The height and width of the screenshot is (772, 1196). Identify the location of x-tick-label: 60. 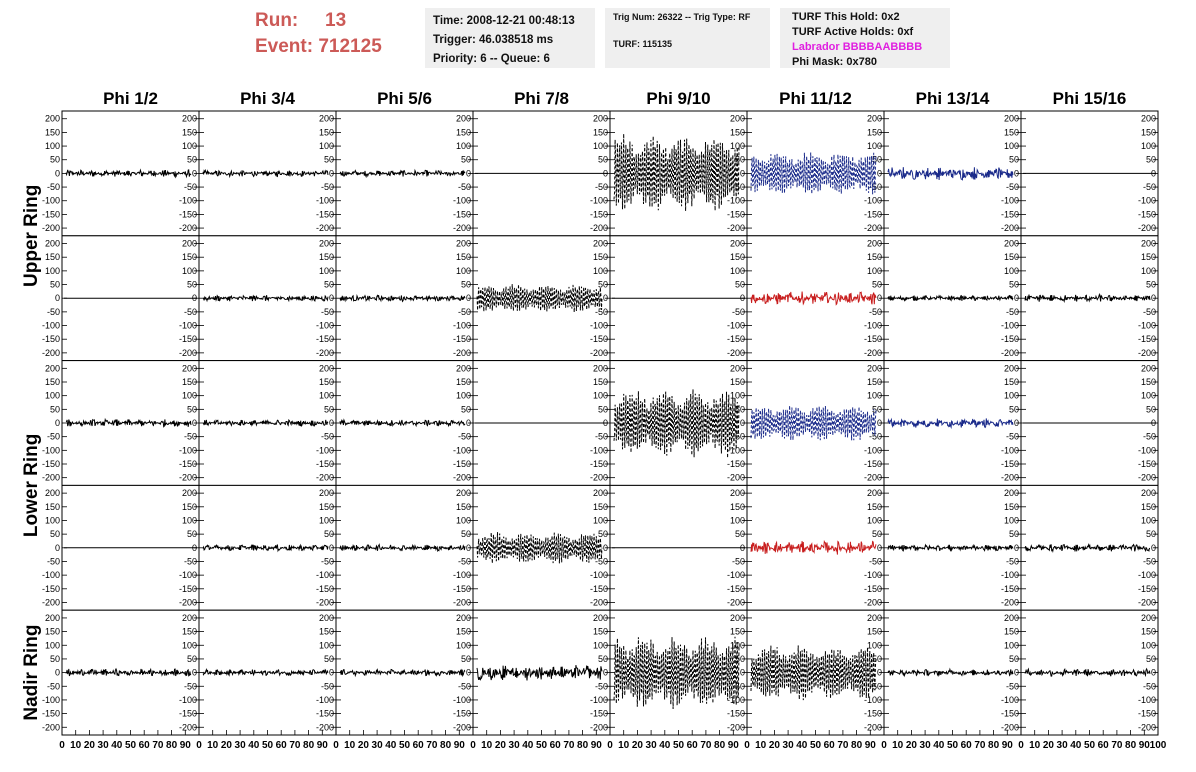
(693, 745).